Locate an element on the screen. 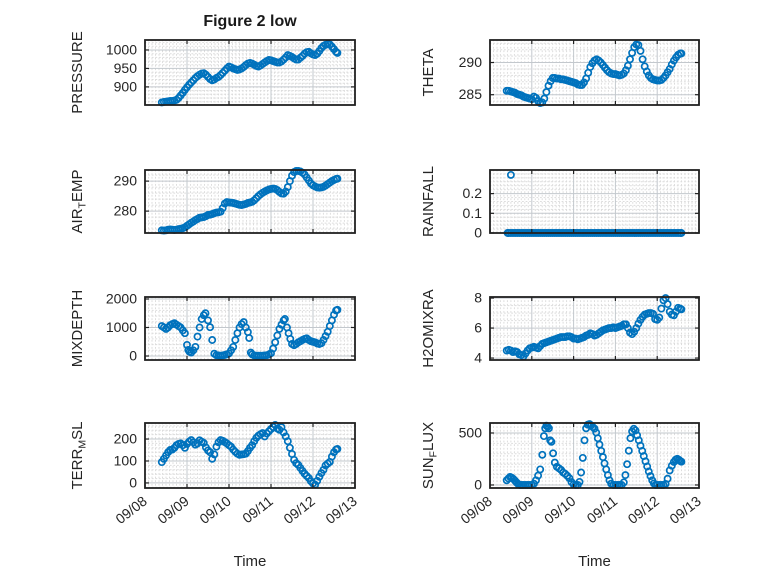 The height and width of the screenshot is (583, 778). subplot-mixdepth: 0 1000 2000 MIXDEPTH is located at coordinates (212, 328).